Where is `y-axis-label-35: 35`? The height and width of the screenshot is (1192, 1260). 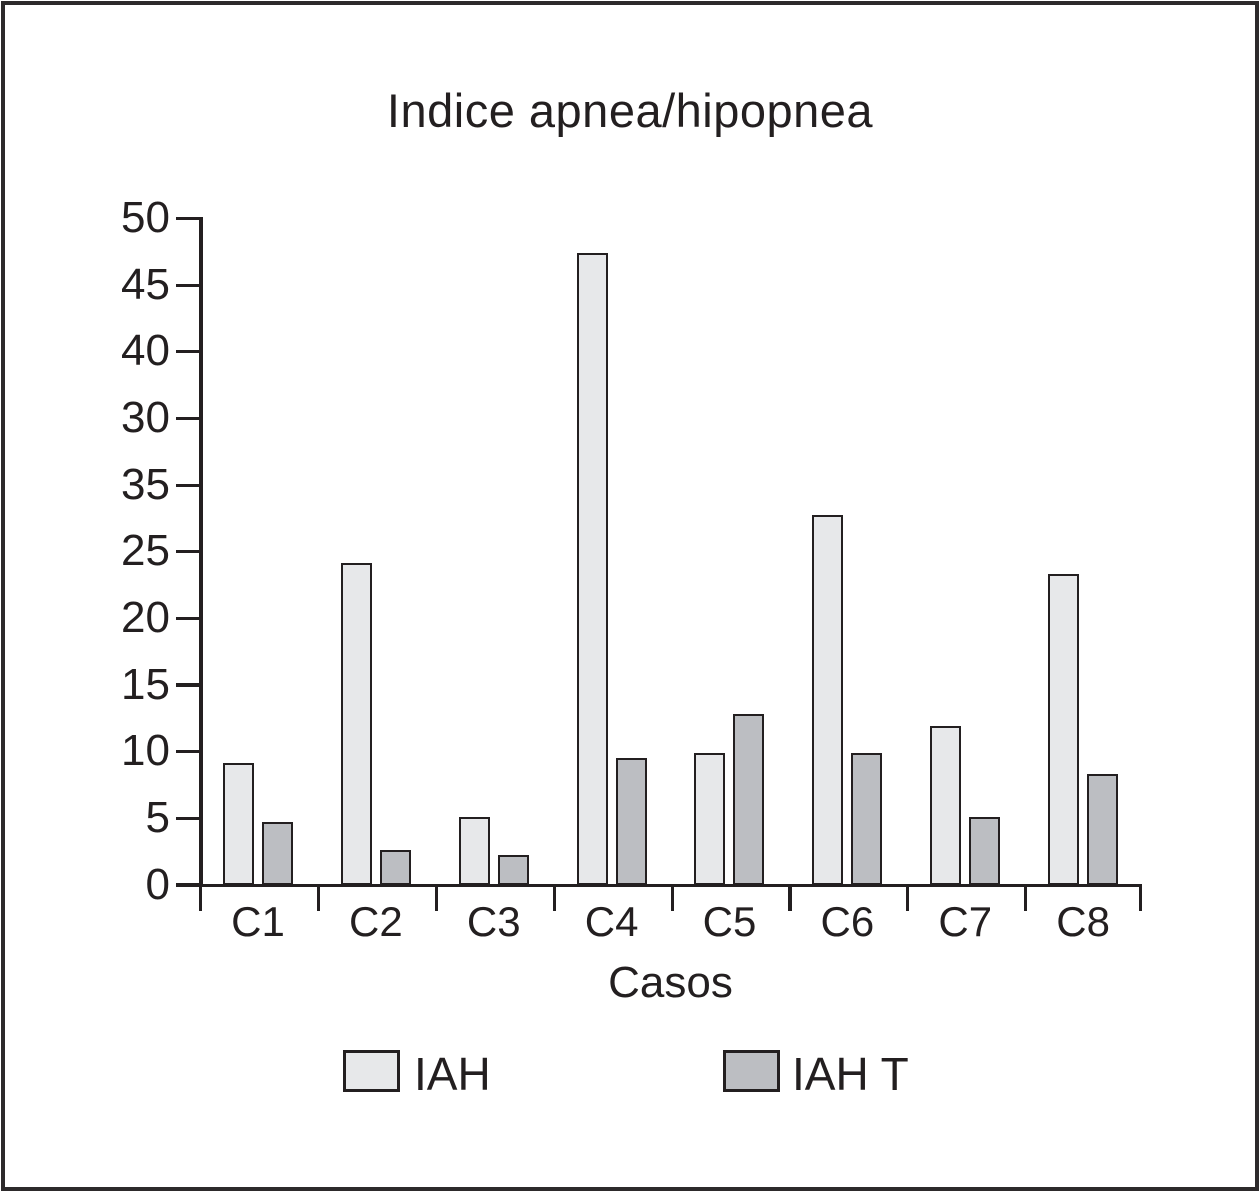
y-axis-label-35: 35 is located at coordinates (145, 484).